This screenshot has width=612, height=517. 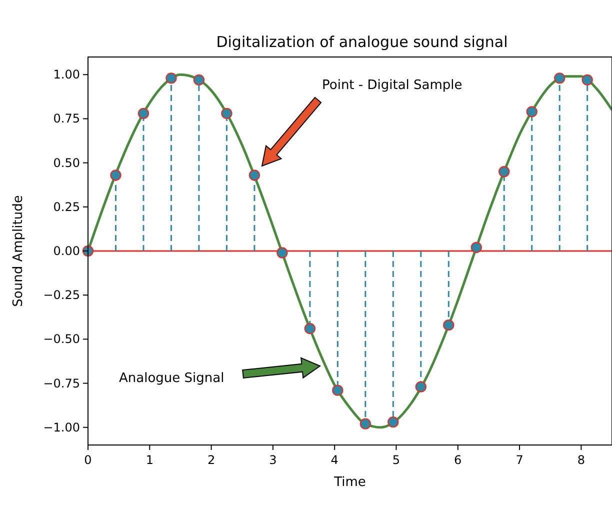 What do you see at coordinates (458, 460) in the screenshot?
I see `x-tick-label: 6` at bounding box center [458, 460].